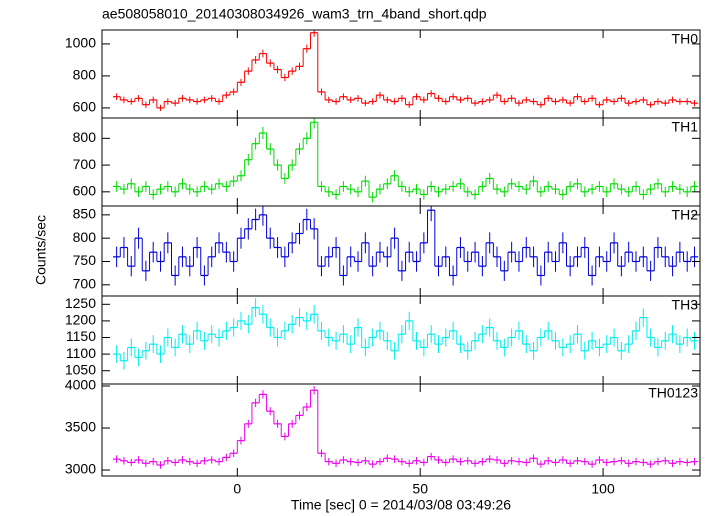 The width and height of the screenshot is (717, 516). Describe the element at coordinates (41, 250) in the screenshot. I see `y-axis-label: Counts/sec` at that location.